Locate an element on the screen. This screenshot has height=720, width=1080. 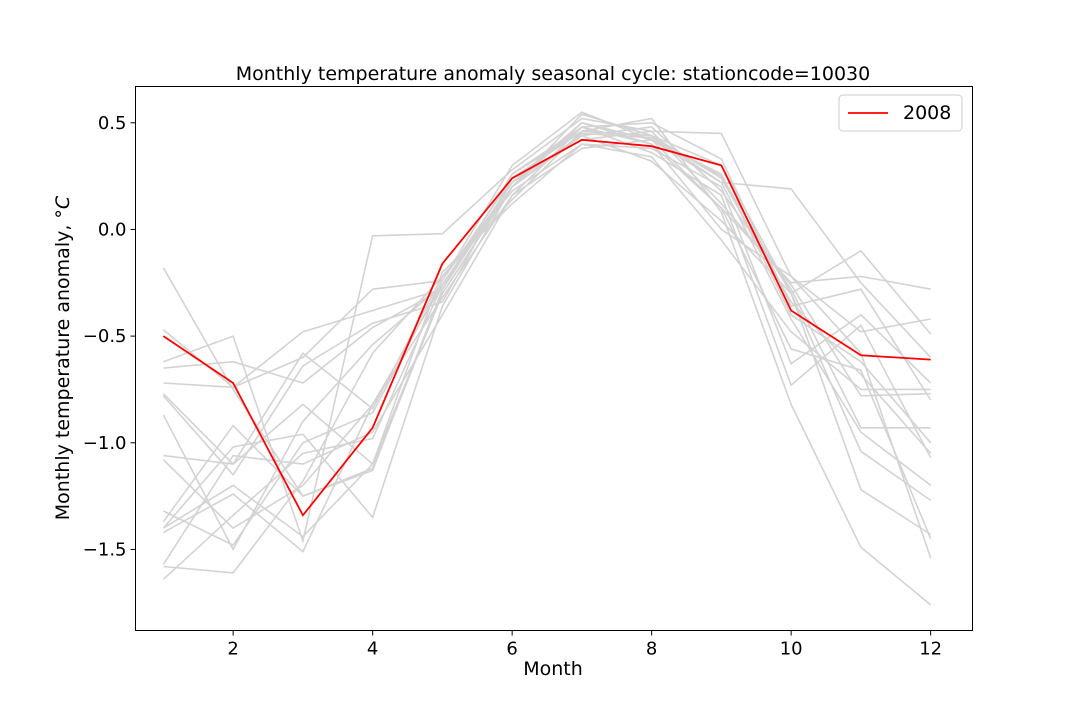
y-axis: 0.5 0.0 −0.5 −1.0 −1.5 is located at coordinates (109, 336).